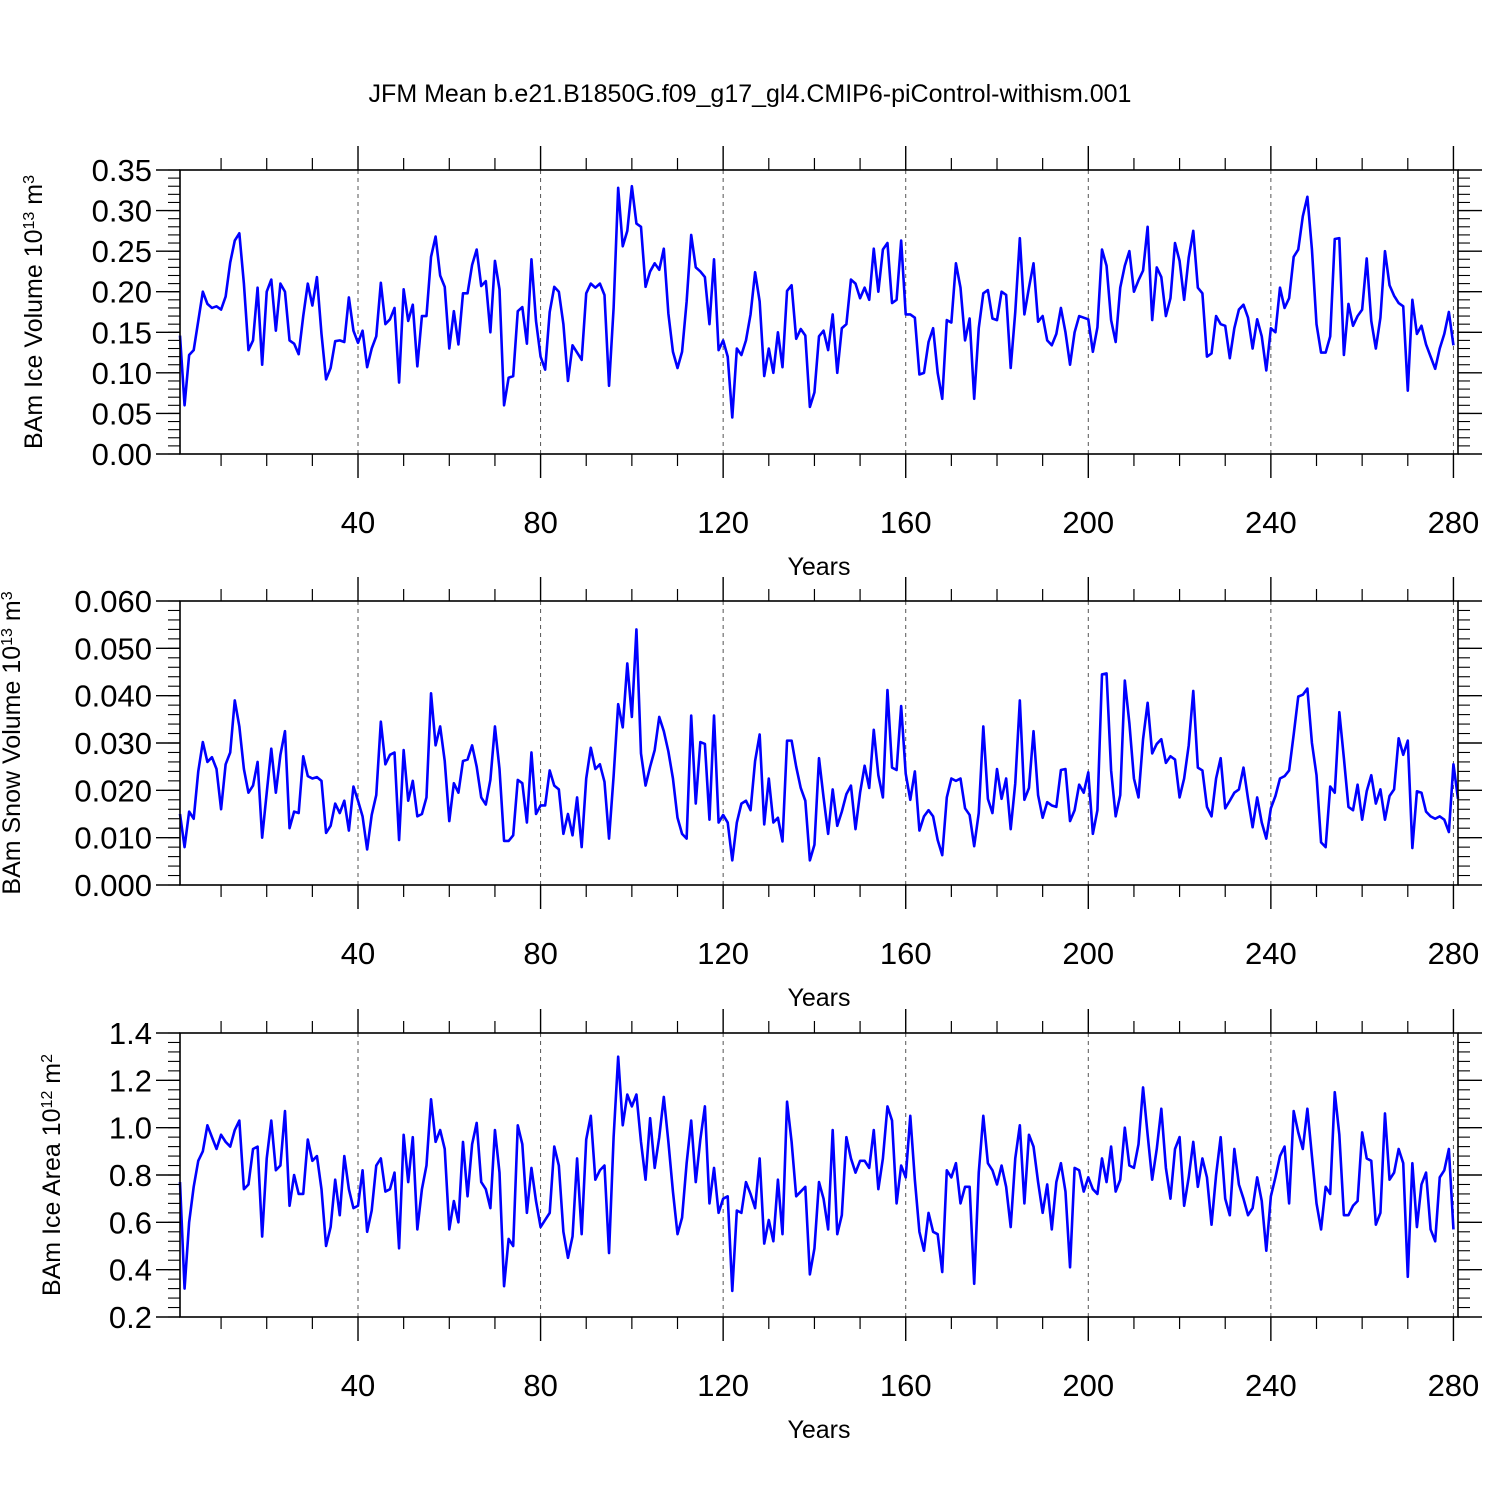 This screenshot has height=1505, width=1500. I want to click on series-line-ice-area, so click(816, 1174).